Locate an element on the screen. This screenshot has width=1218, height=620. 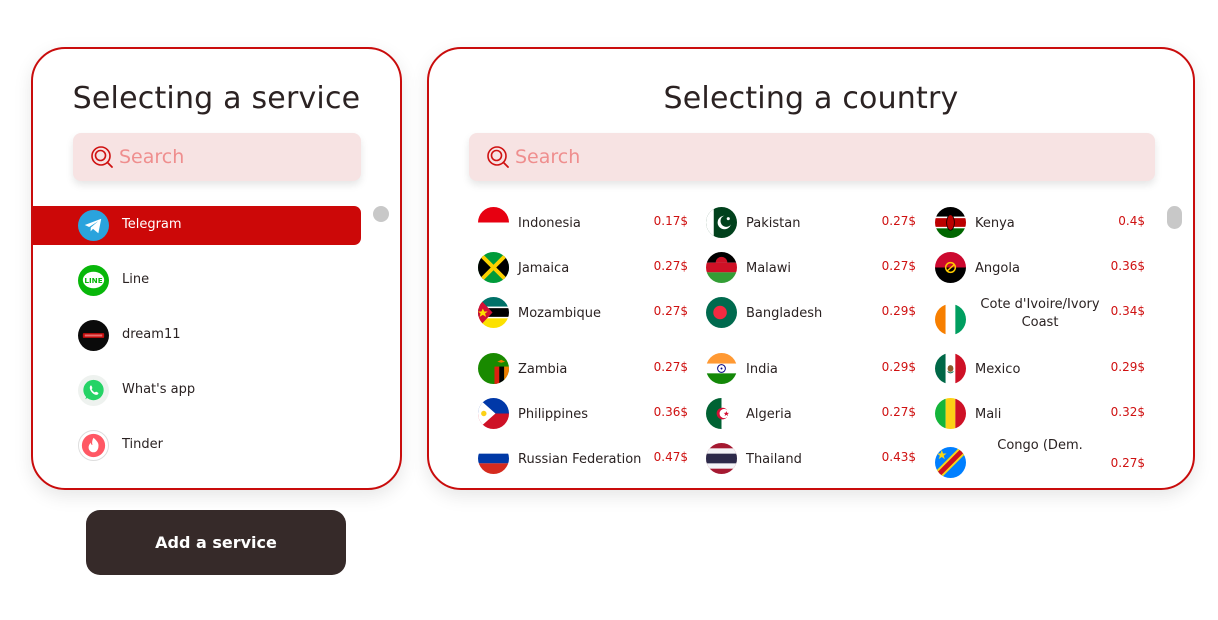
whatsapp-icon is located at coordinates (93, 390).